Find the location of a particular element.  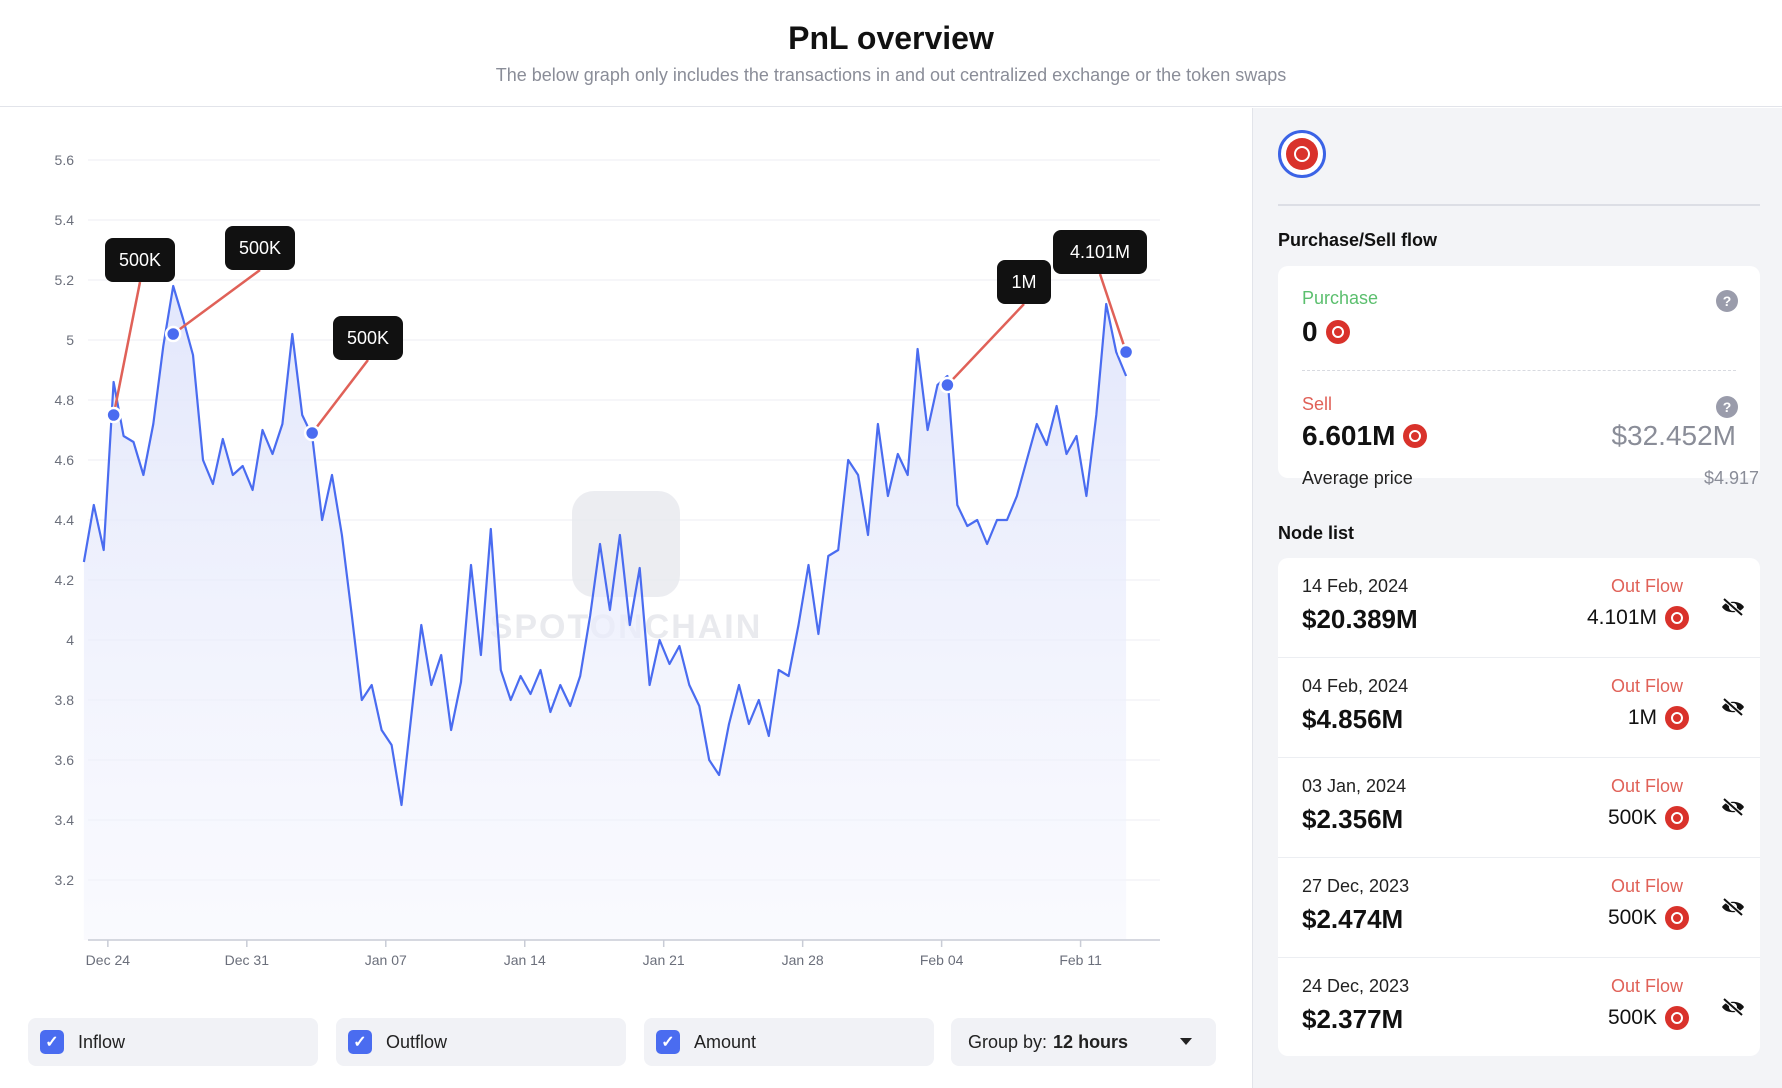

sell-amount: 6.601M is located at coordinates (1365, 436).